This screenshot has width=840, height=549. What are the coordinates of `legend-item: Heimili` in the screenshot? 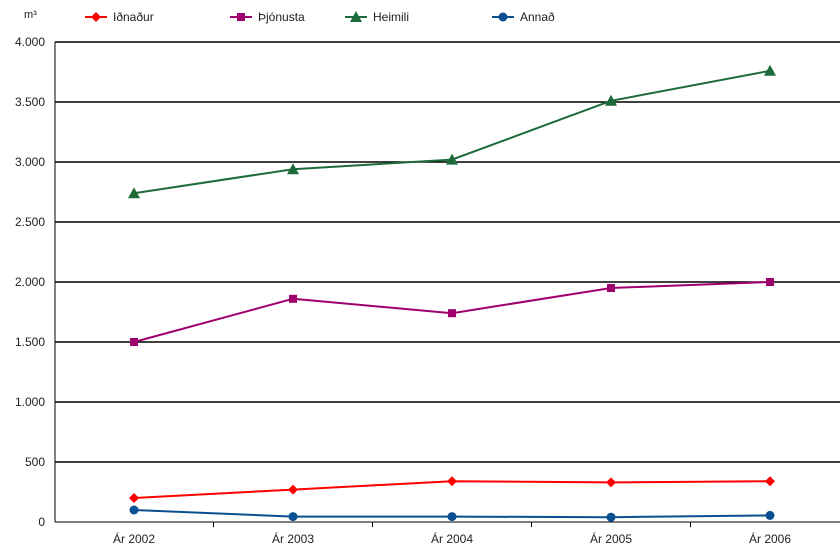 It's located at (377, 17).